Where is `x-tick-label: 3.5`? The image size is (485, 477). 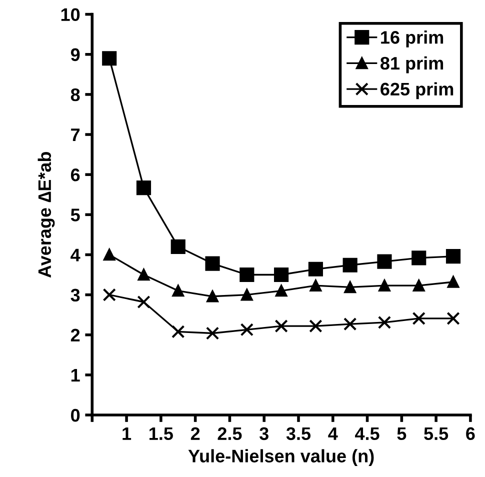 x-tick-label: 3.5 is located at coordinates (298, 433).